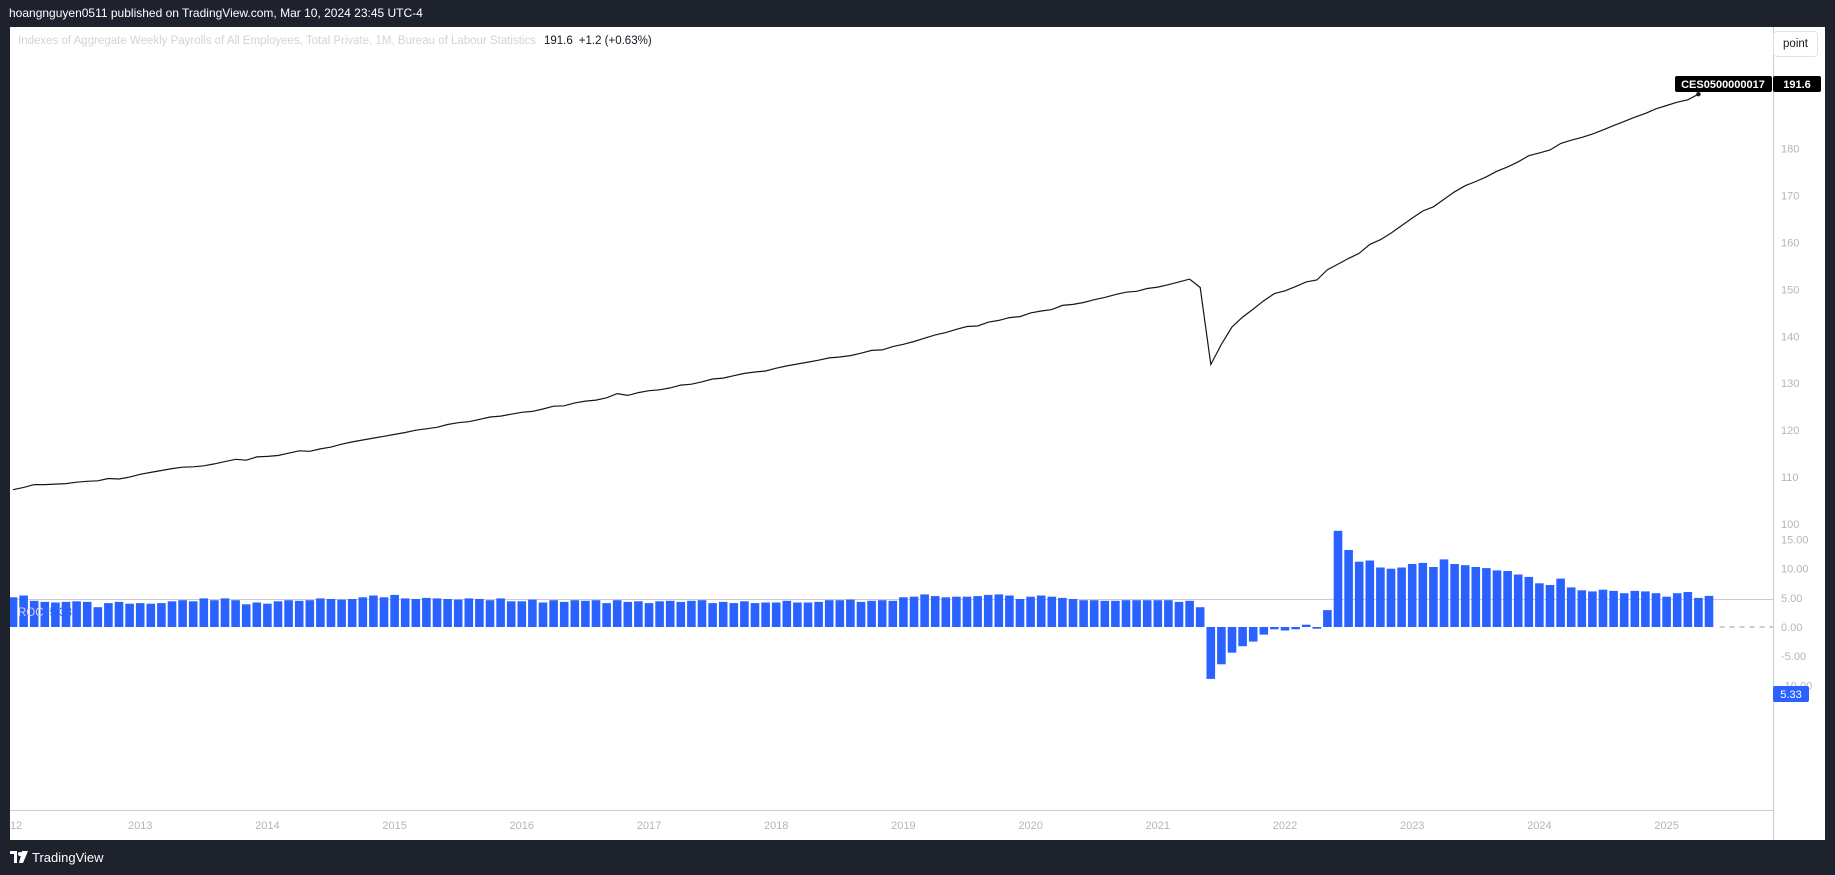 The image size is (1835, 875). What do you see at coordinates (917, 857) in the screenshot?
I see `footer-bar: TradingView` at bounding box center [917, 857].